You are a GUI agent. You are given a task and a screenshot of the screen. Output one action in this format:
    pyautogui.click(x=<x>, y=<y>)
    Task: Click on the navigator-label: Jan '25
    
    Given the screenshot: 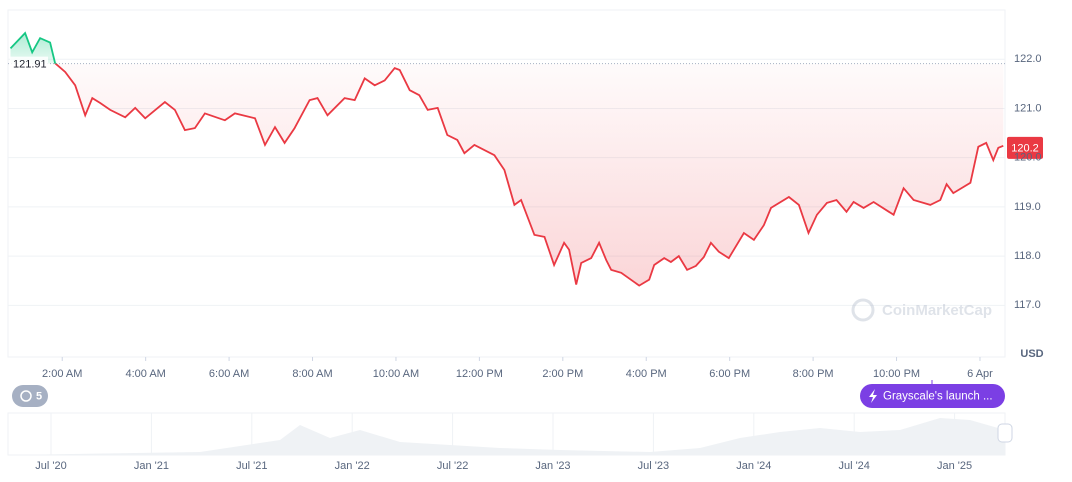 What is the action you would take?
    pyautogui.click(x=954, y=466)
    